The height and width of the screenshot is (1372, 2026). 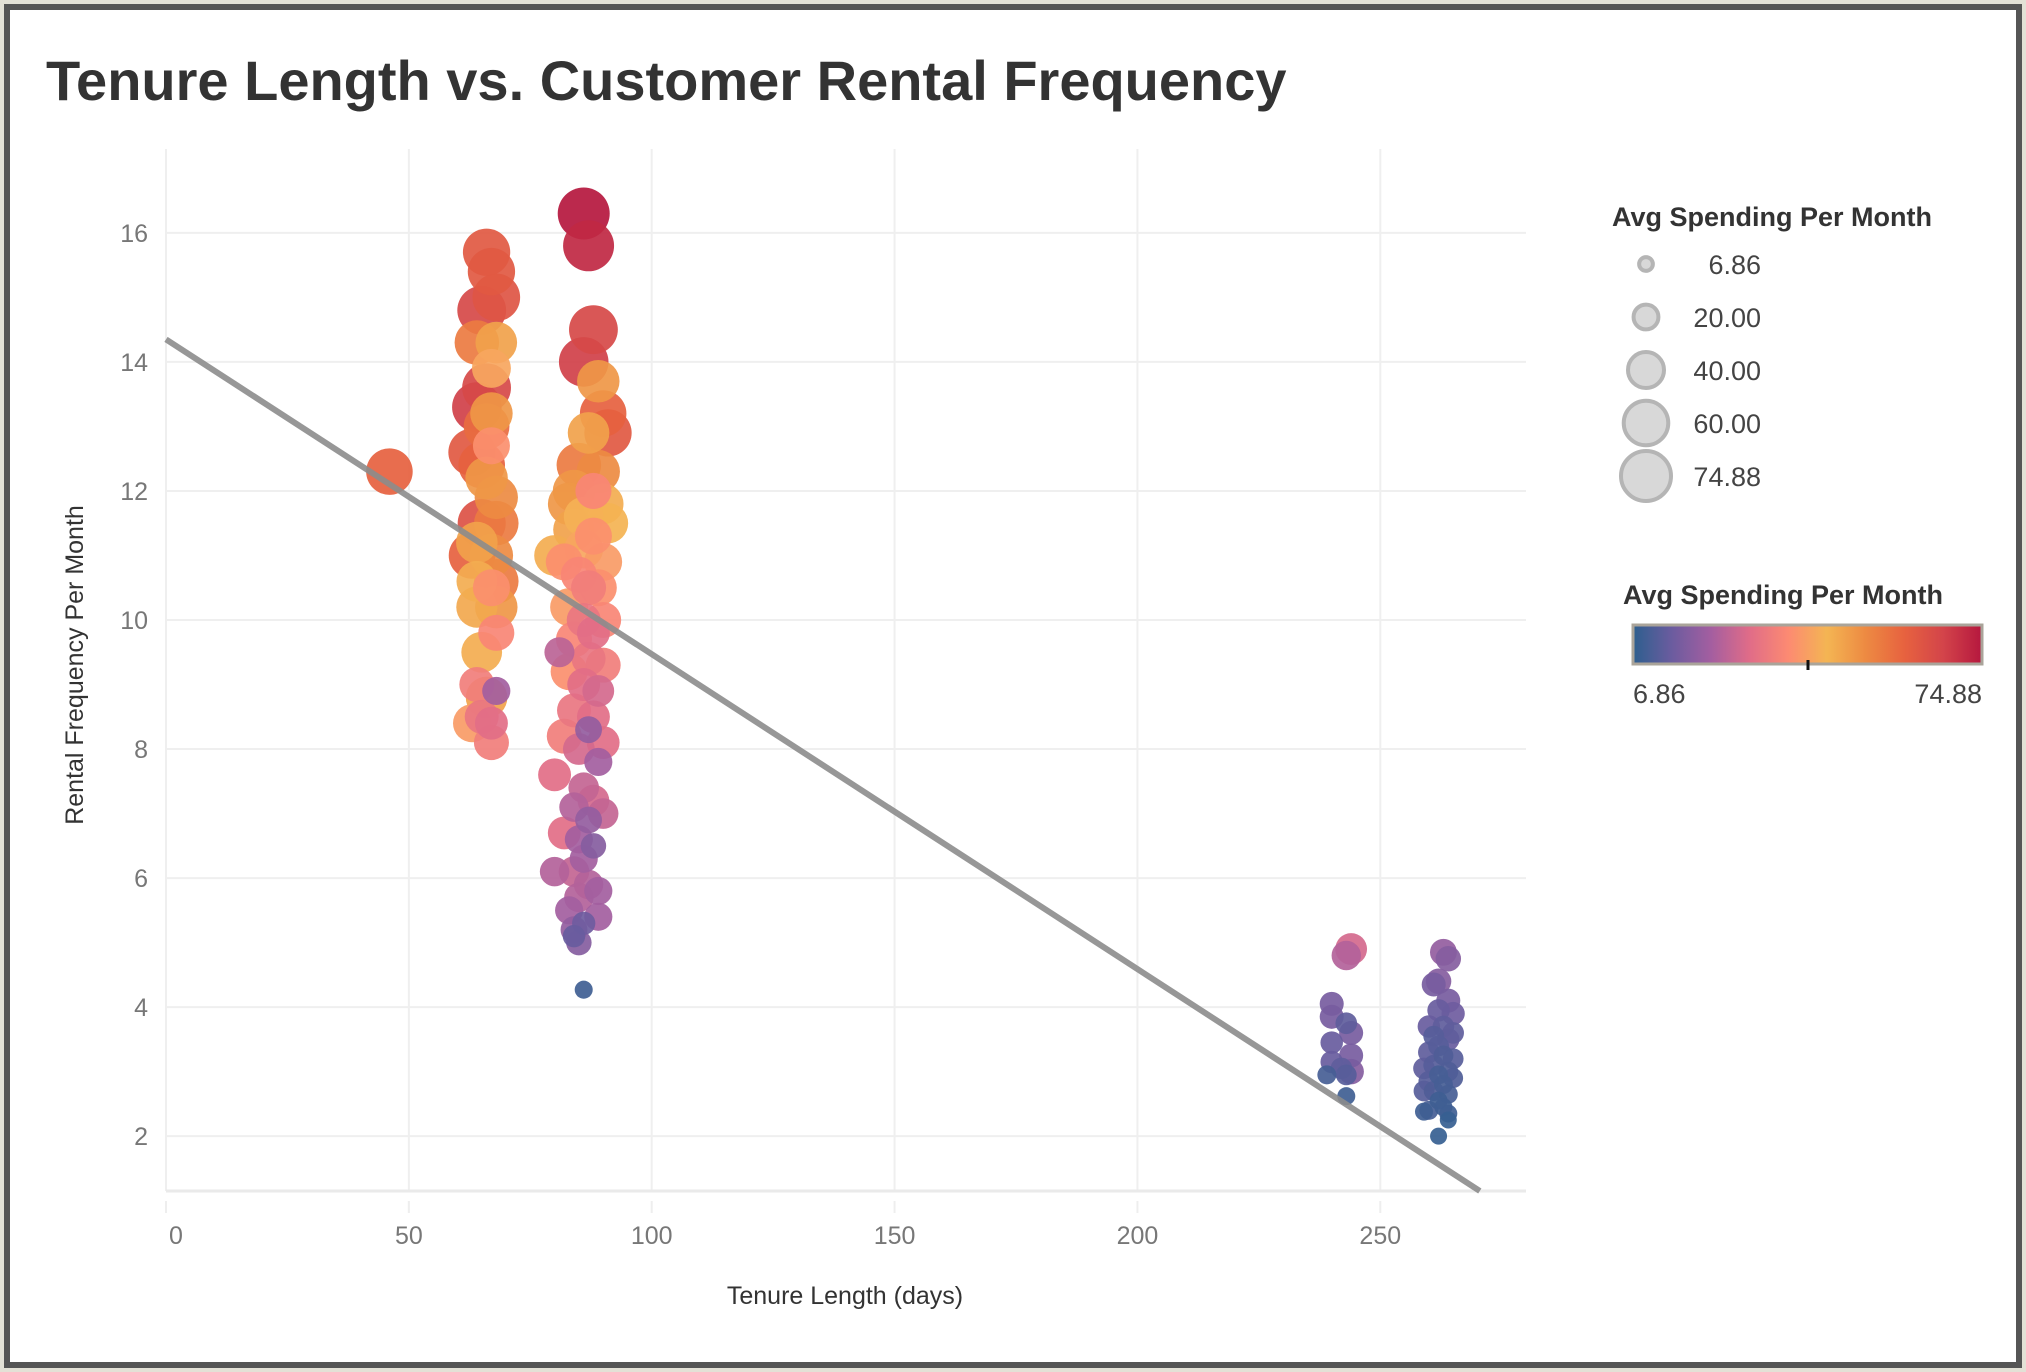 What do you see at coordinates (652, 1236) in the screenshot?
I see `x-tick-label: 100` at bounding box center [652, 1236].